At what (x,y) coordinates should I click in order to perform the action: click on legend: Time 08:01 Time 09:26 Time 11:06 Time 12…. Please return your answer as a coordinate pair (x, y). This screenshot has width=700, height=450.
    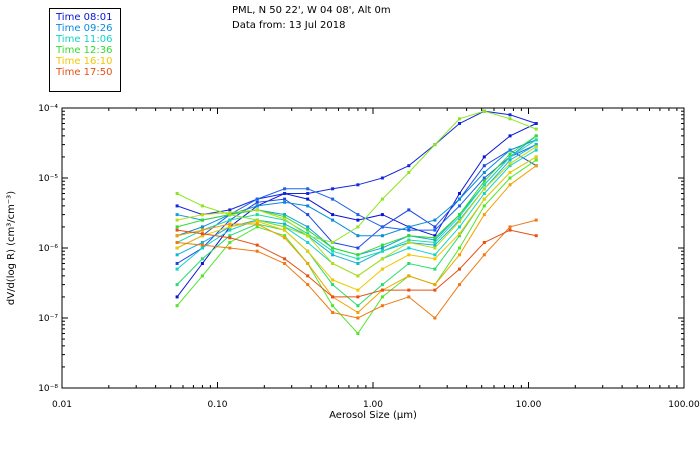
    Looking at the image, I should click on (85, 50).